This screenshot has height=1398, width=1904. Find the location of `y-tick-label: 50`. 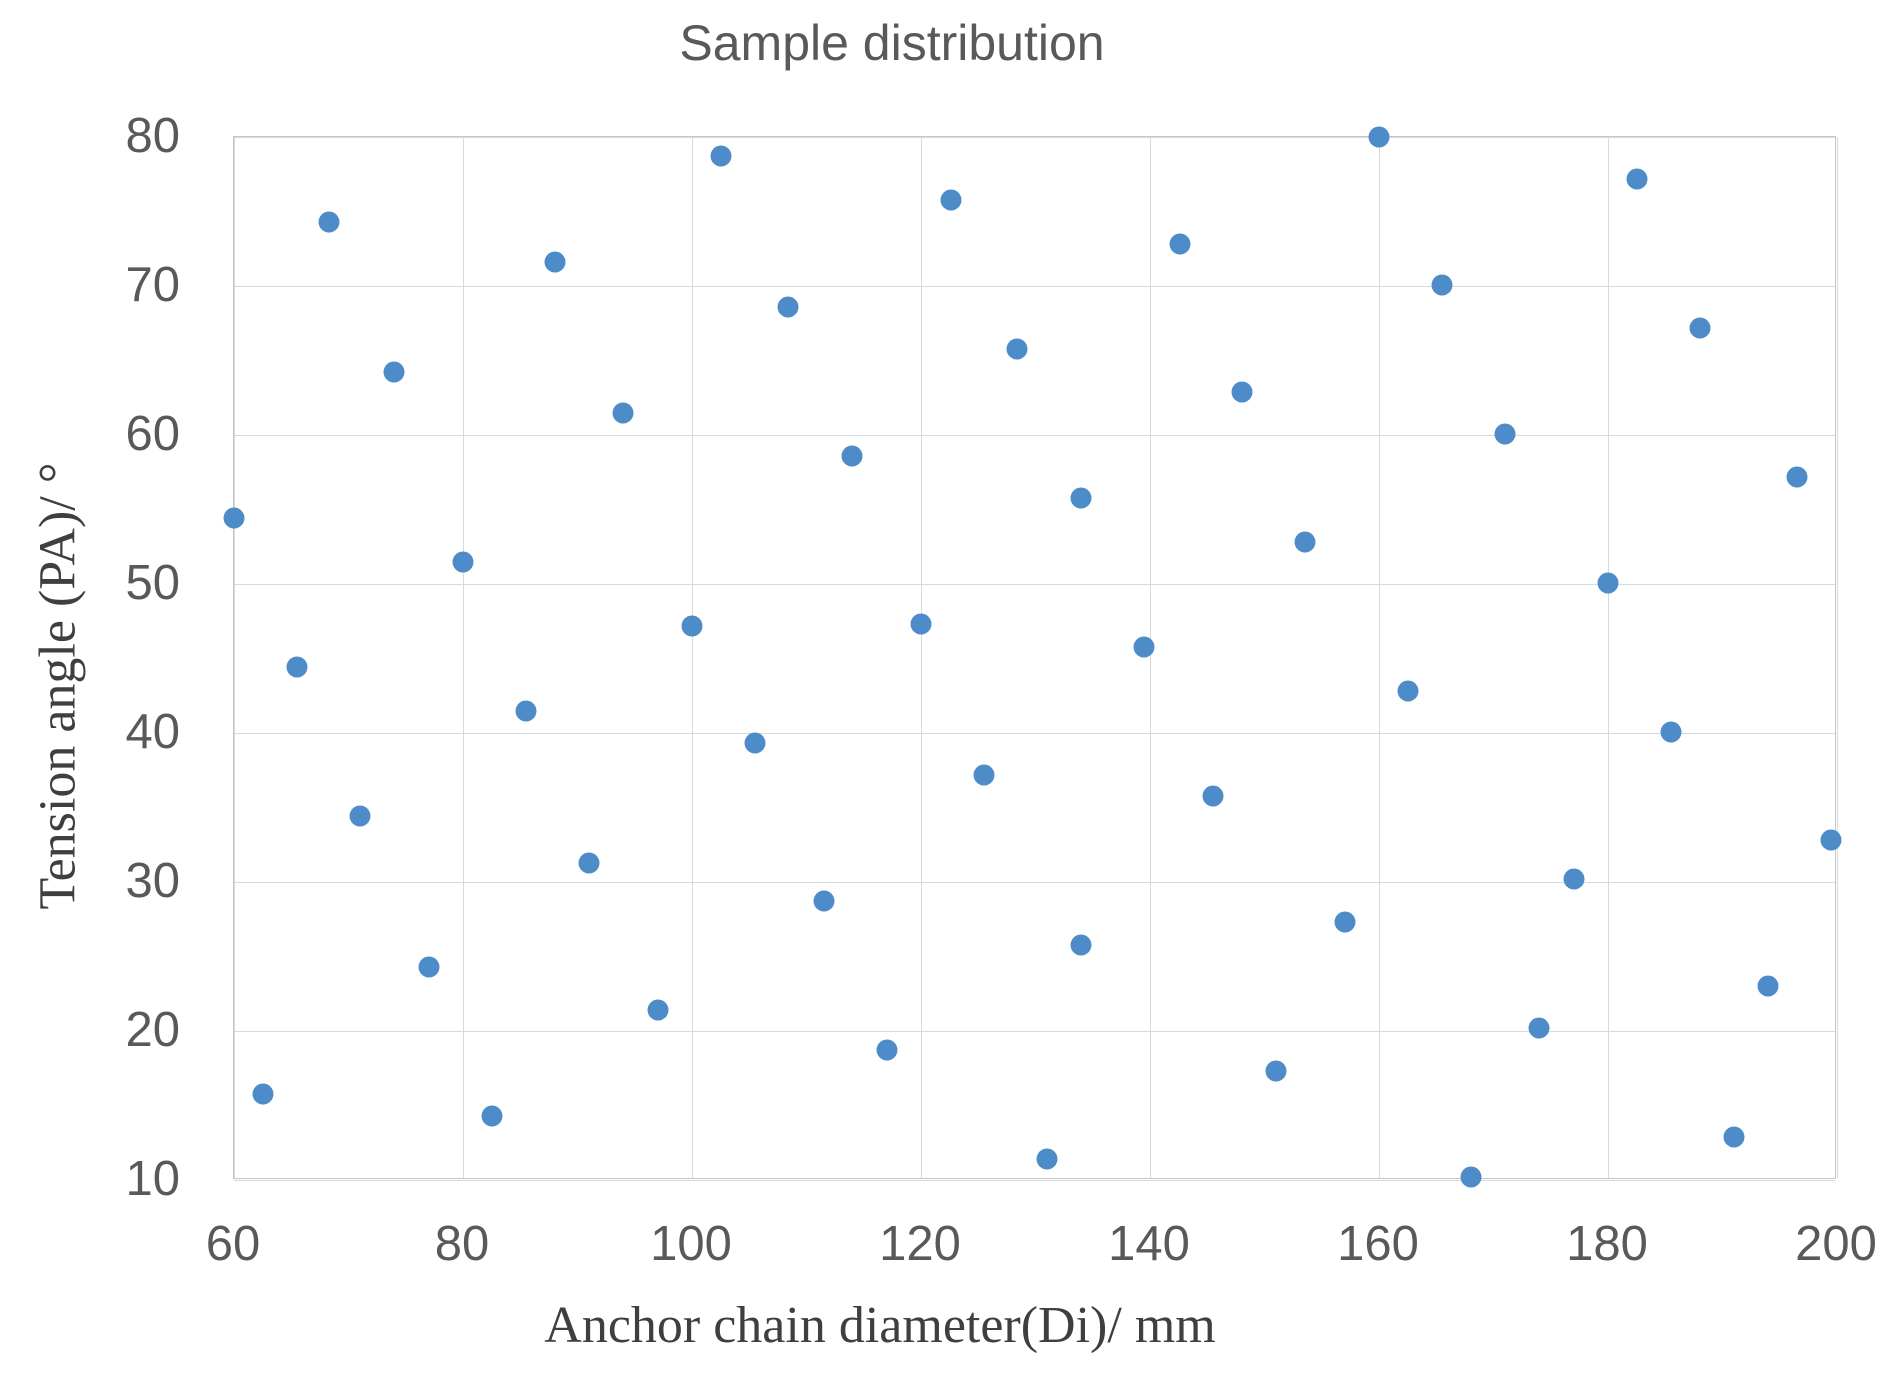

y-tick-label: 50 is located at coordinates (152, 583).